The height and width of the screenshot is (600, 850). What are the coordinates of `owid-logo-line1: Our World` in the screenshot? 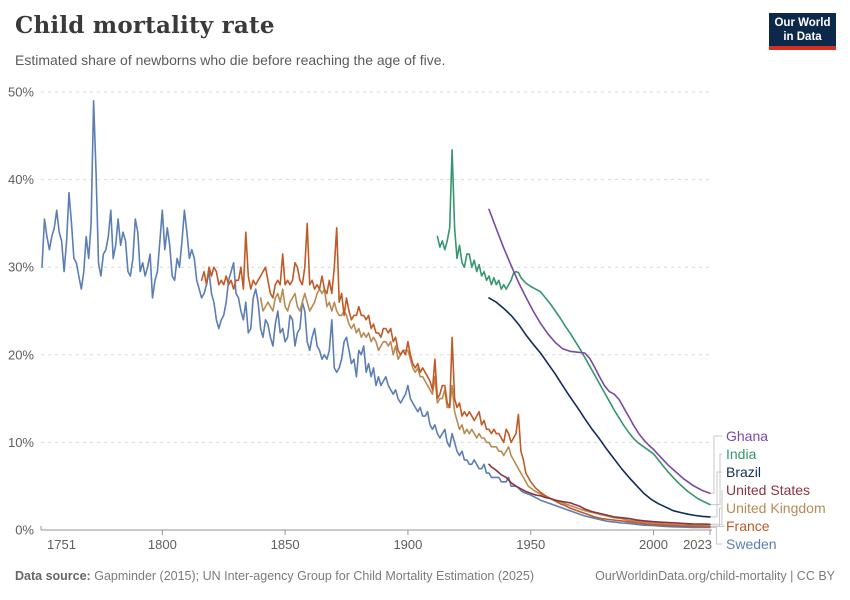 It's located at (802, 22).